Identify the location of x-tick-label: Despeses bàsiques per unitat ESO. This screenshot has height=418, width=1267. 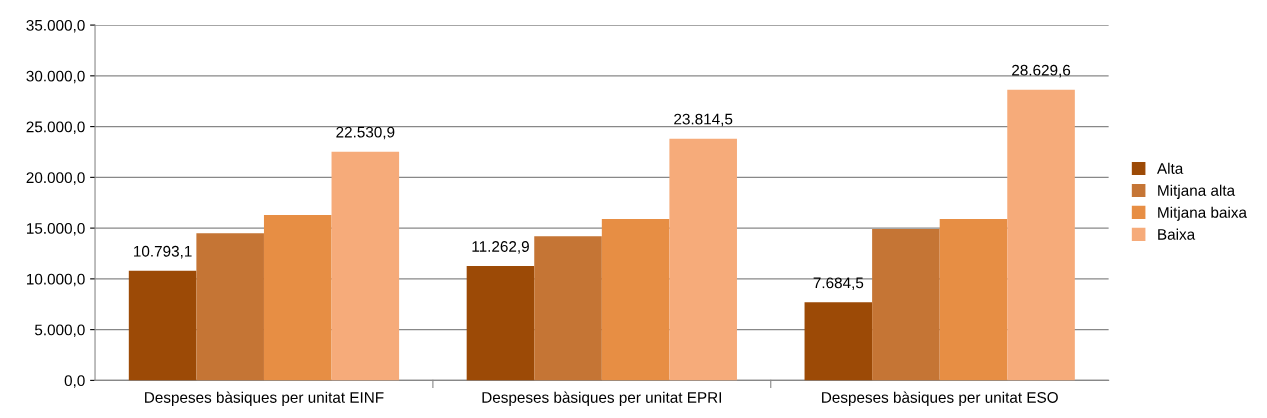
(940, 398).